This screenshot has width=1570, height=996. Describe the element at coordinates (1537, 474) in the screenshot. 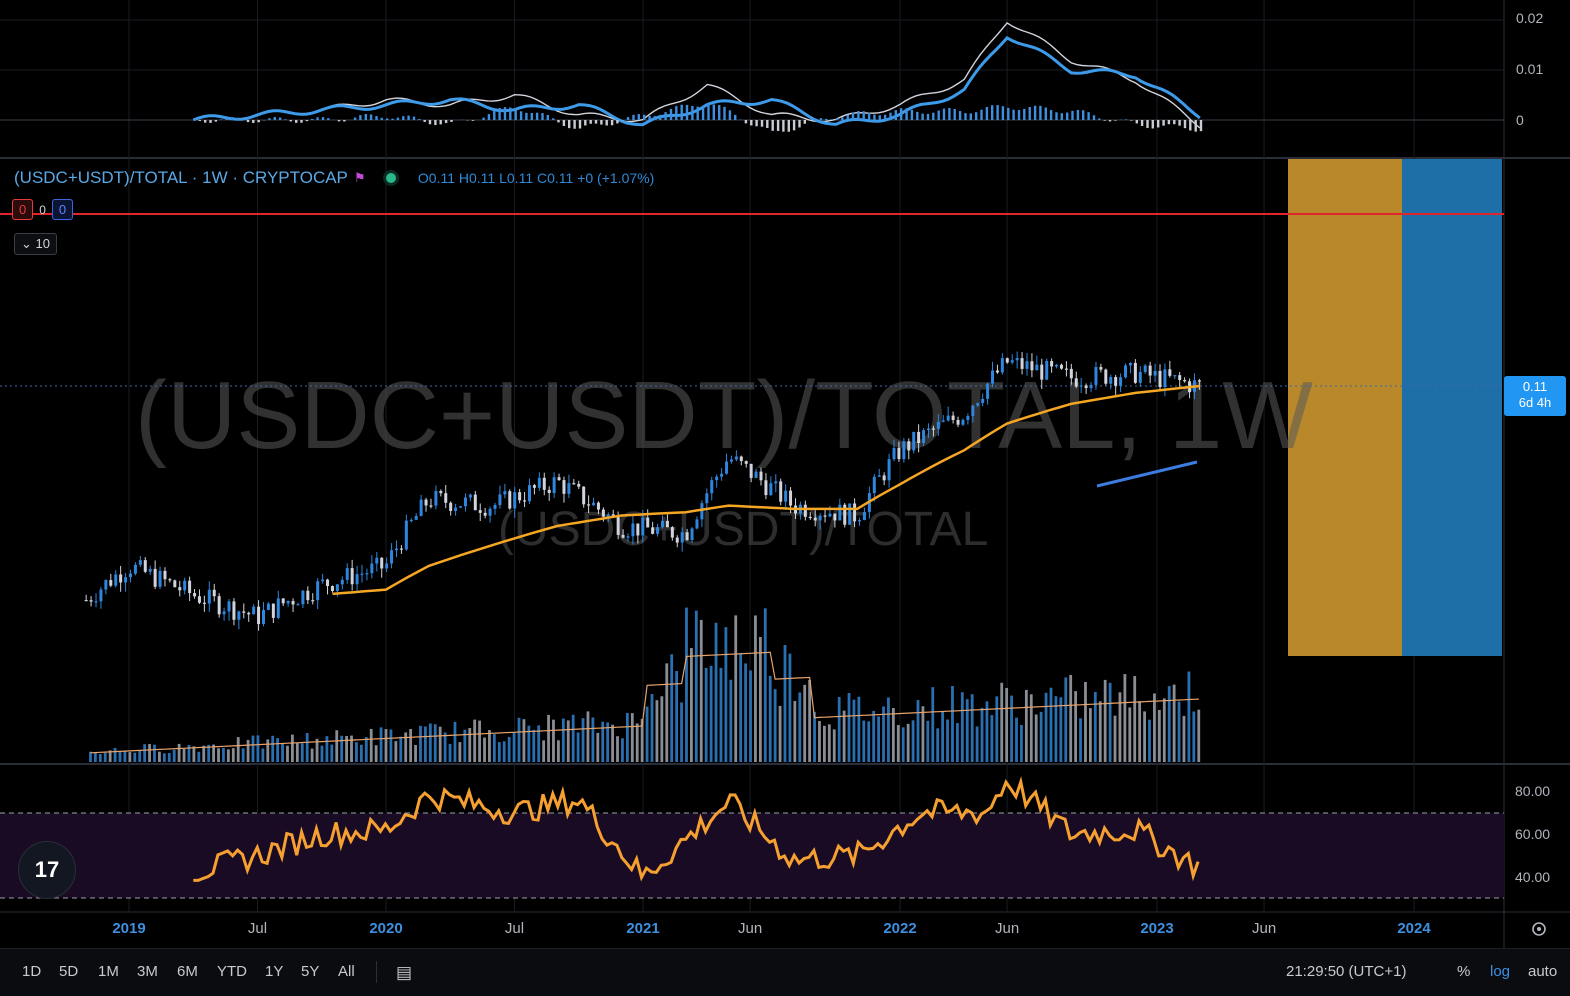

I see `price-axis` at that location.